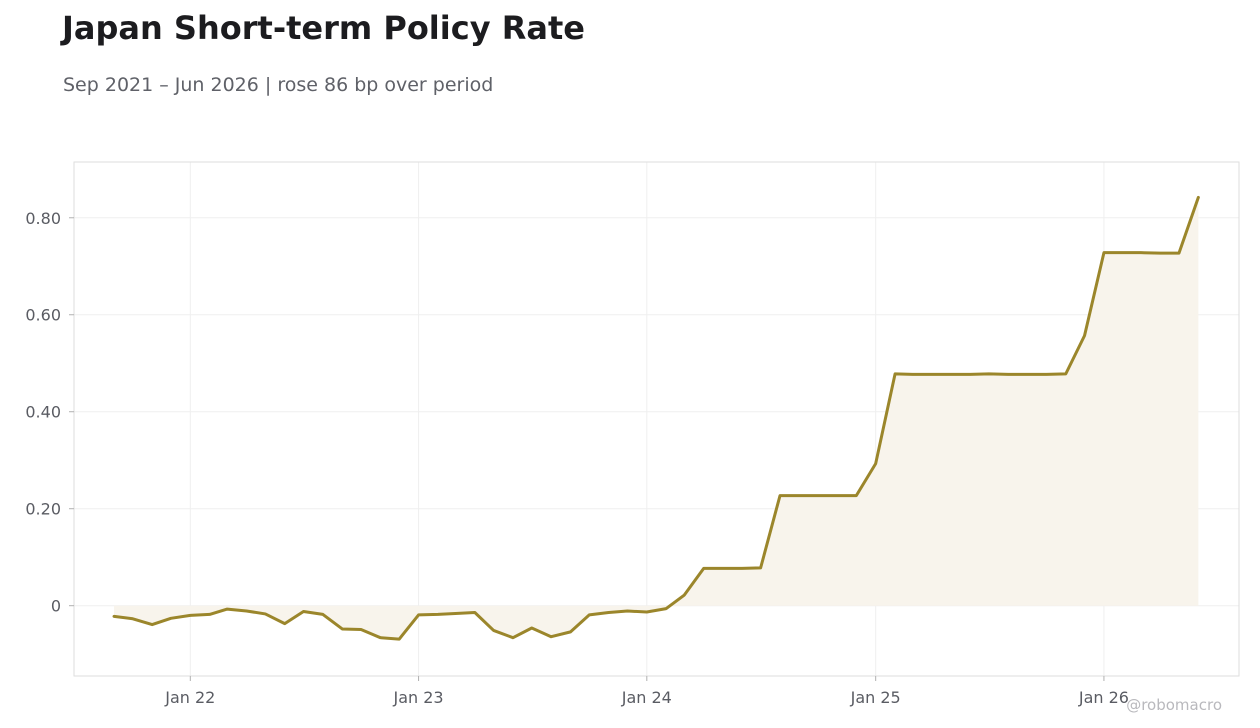  Describe the element at coordinates (43, 412) in the screenshot. I see `y-tick-label: 0.40` at that location.